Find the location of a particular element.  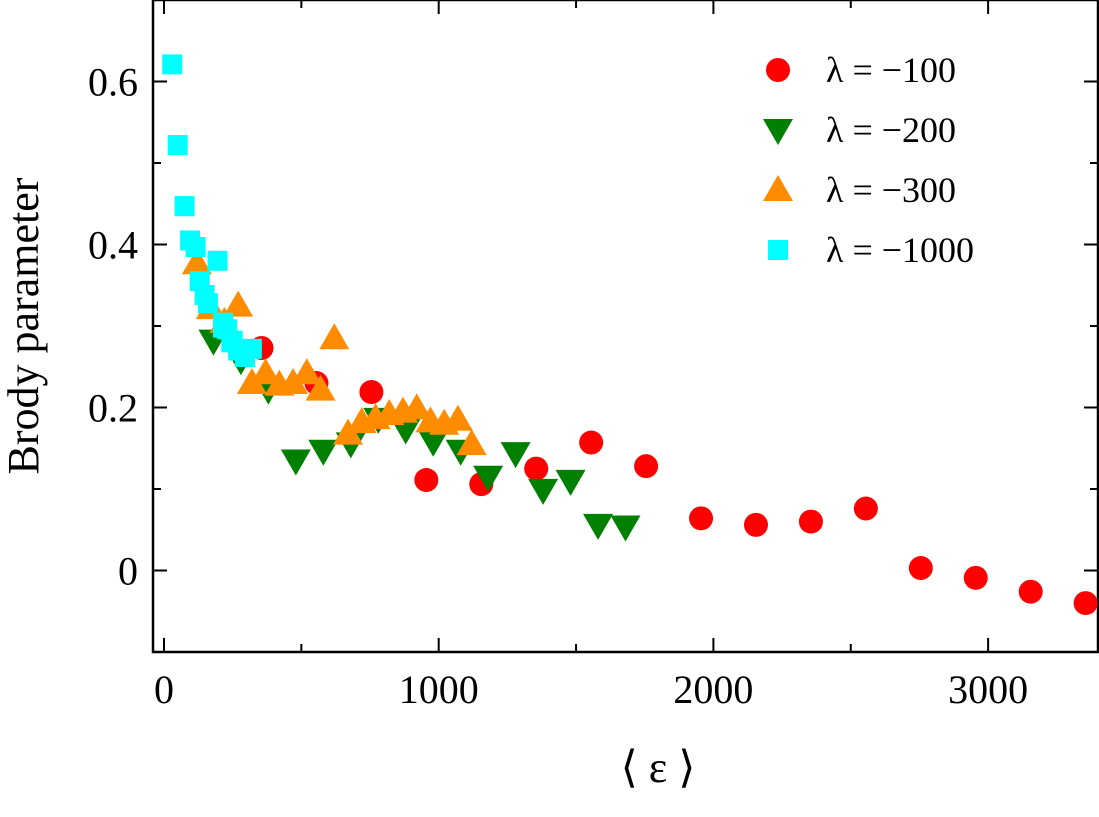

legend-item: λ = −200 is located at coordinates (859, 130).